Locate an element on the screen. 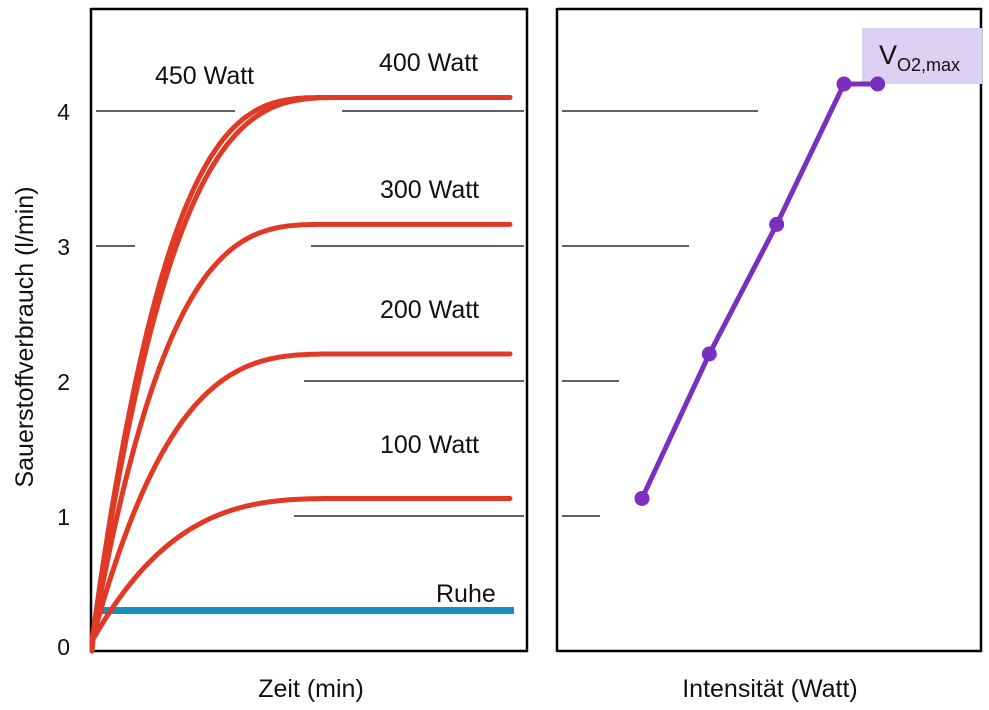 The height and width of the screenshot is (710, 989). y-tick-label: 4 is located at coordinates (63, 112).